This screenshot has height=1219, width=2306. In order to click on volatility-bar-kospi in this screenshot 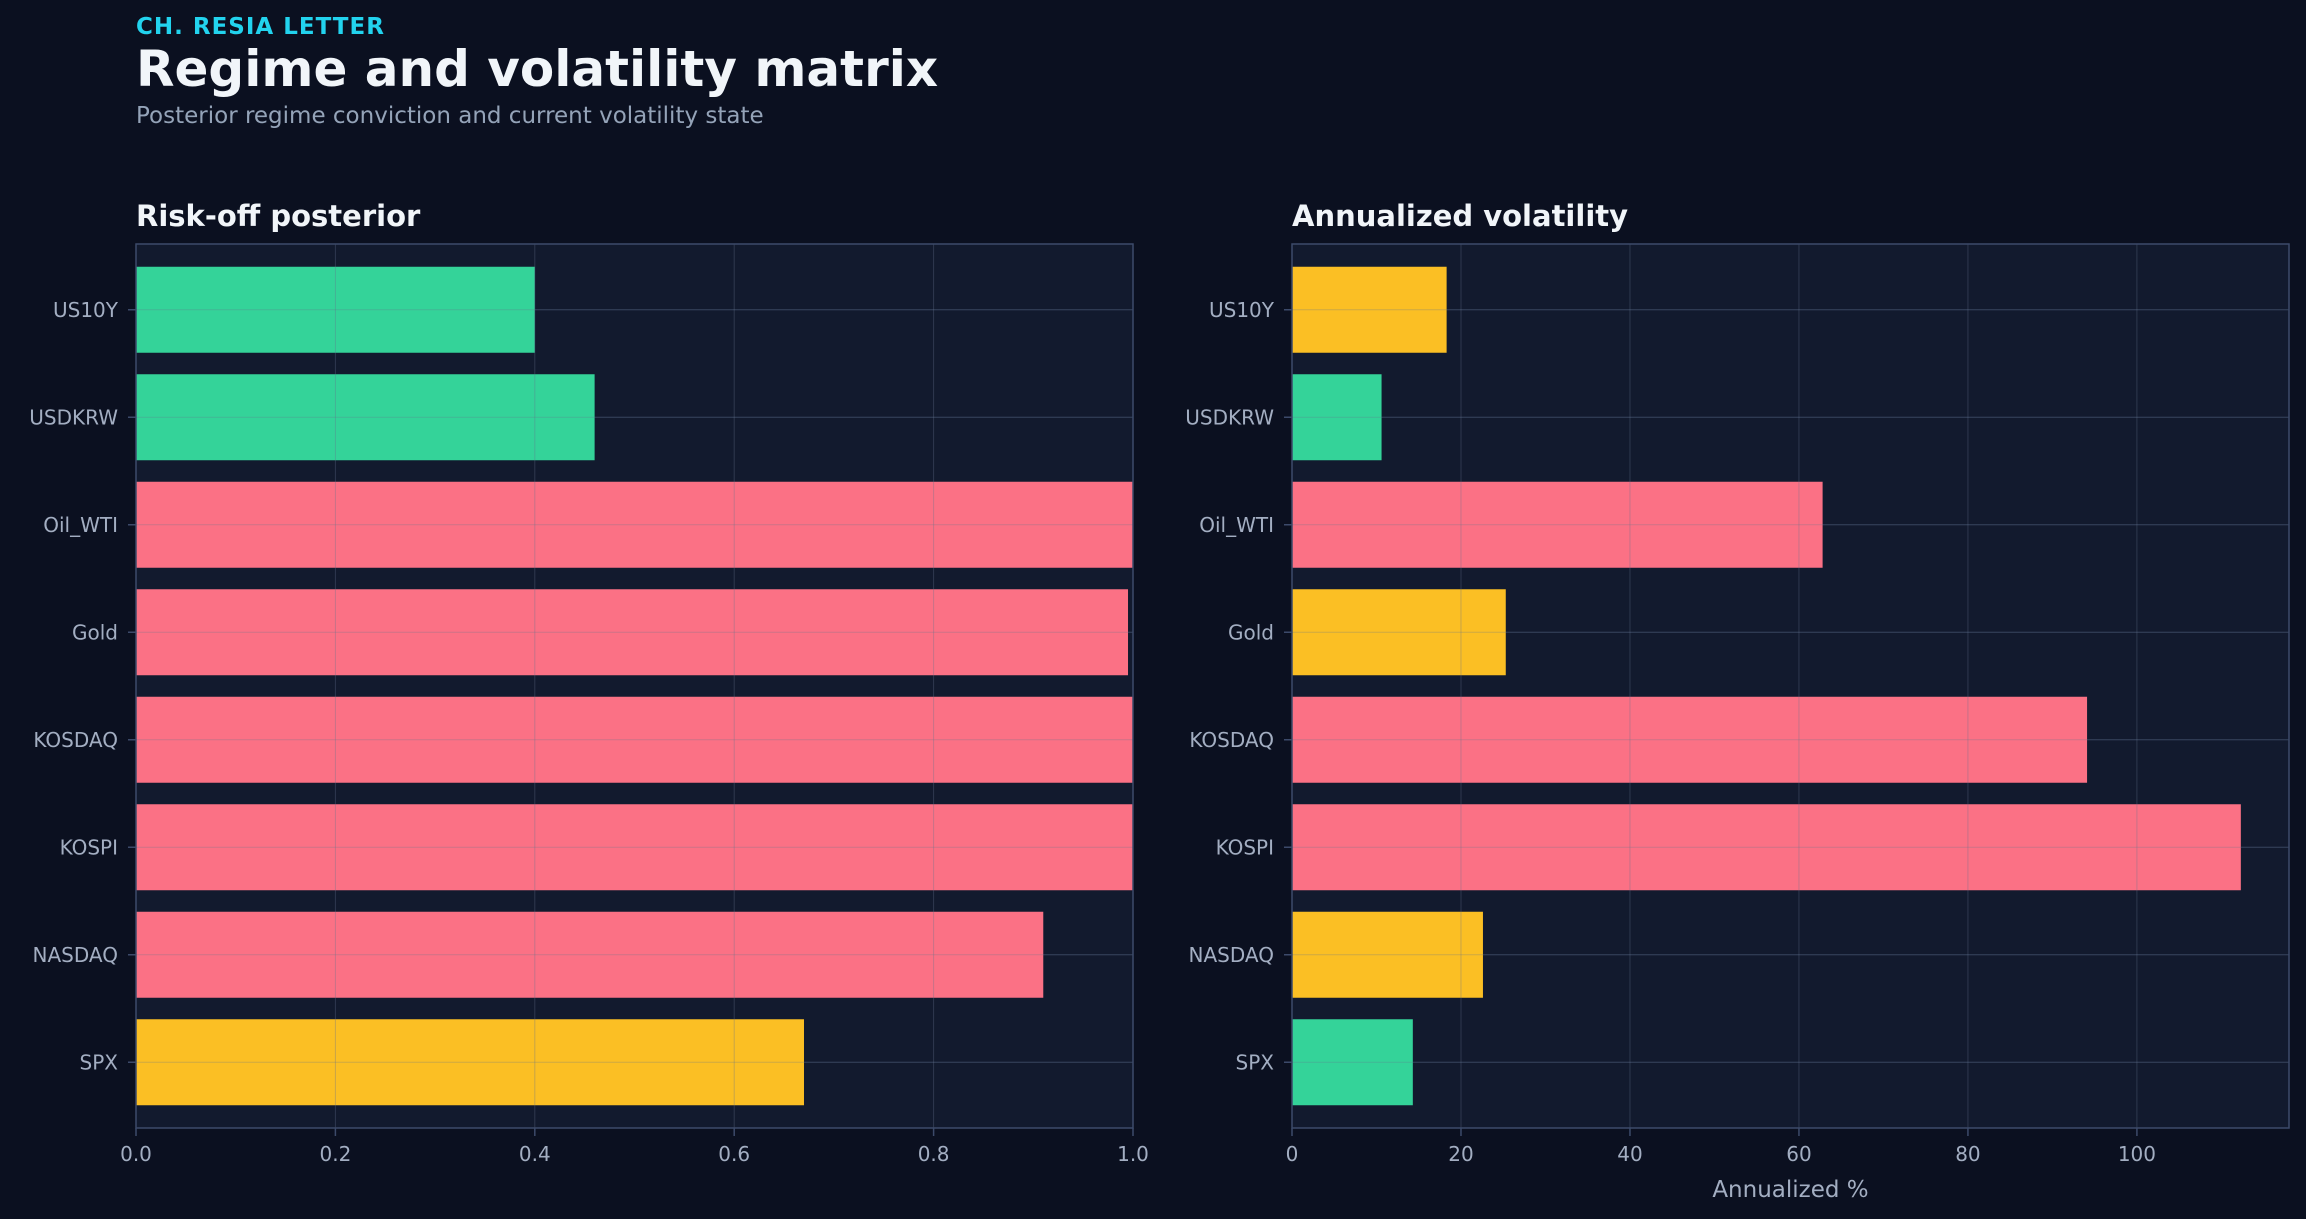, I will do `click(1766, 847)`.